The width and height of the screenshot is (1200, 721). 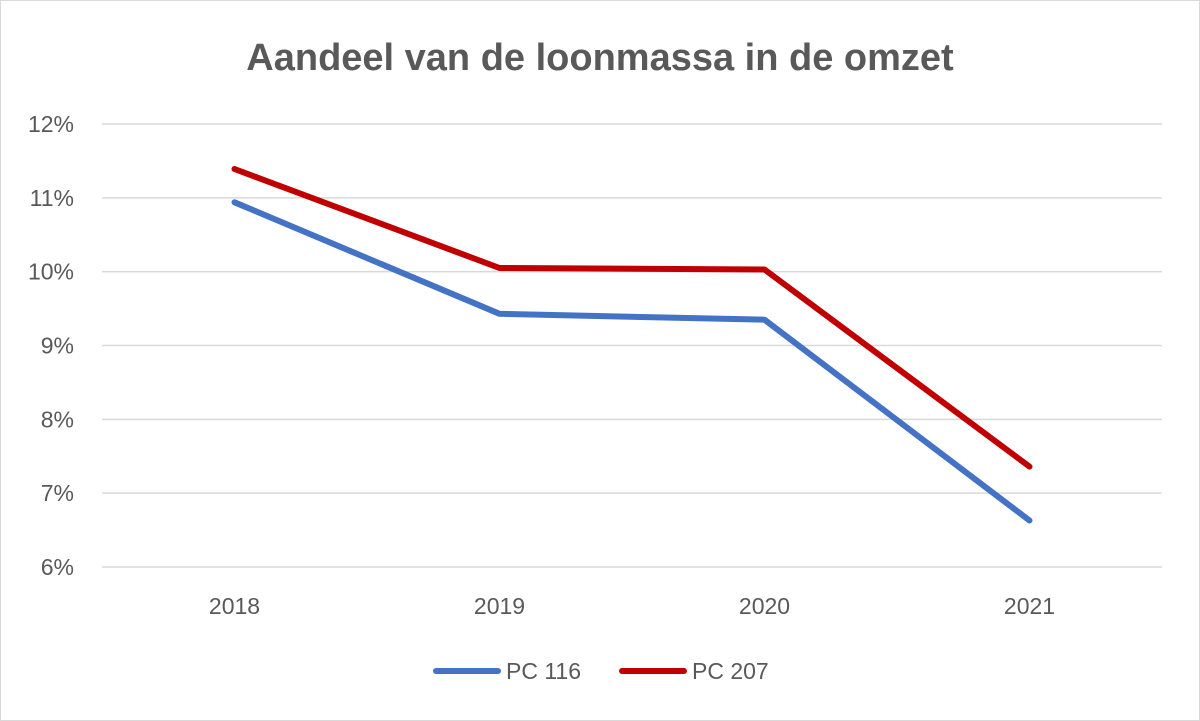 What do you see at coordinates (632, 606) in the screenshot?
I see `x-axis-ticks: 2018 2019 2020 2021` at bounding box center [632, 606].